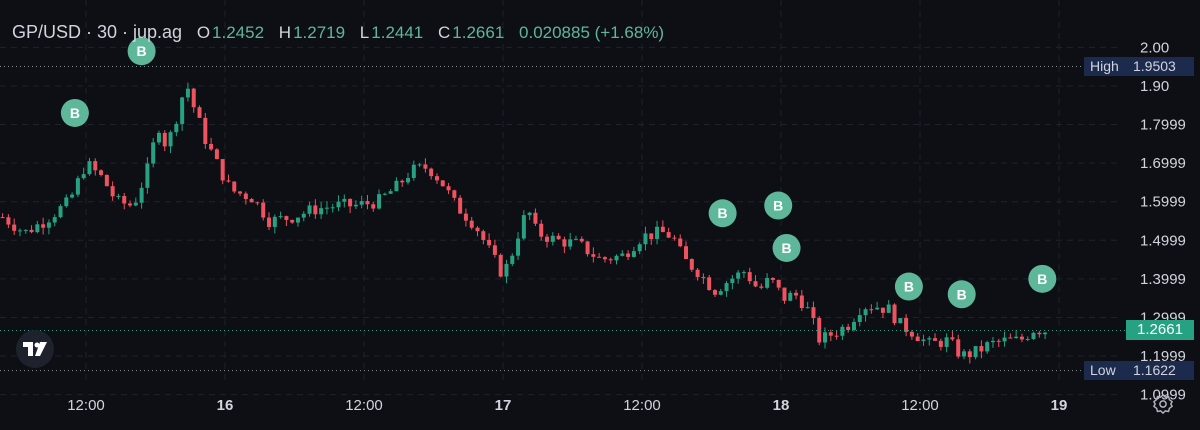  Describe the element at coordinates (1163, 404) in the screenshot. I see `gear-icon` at that location.